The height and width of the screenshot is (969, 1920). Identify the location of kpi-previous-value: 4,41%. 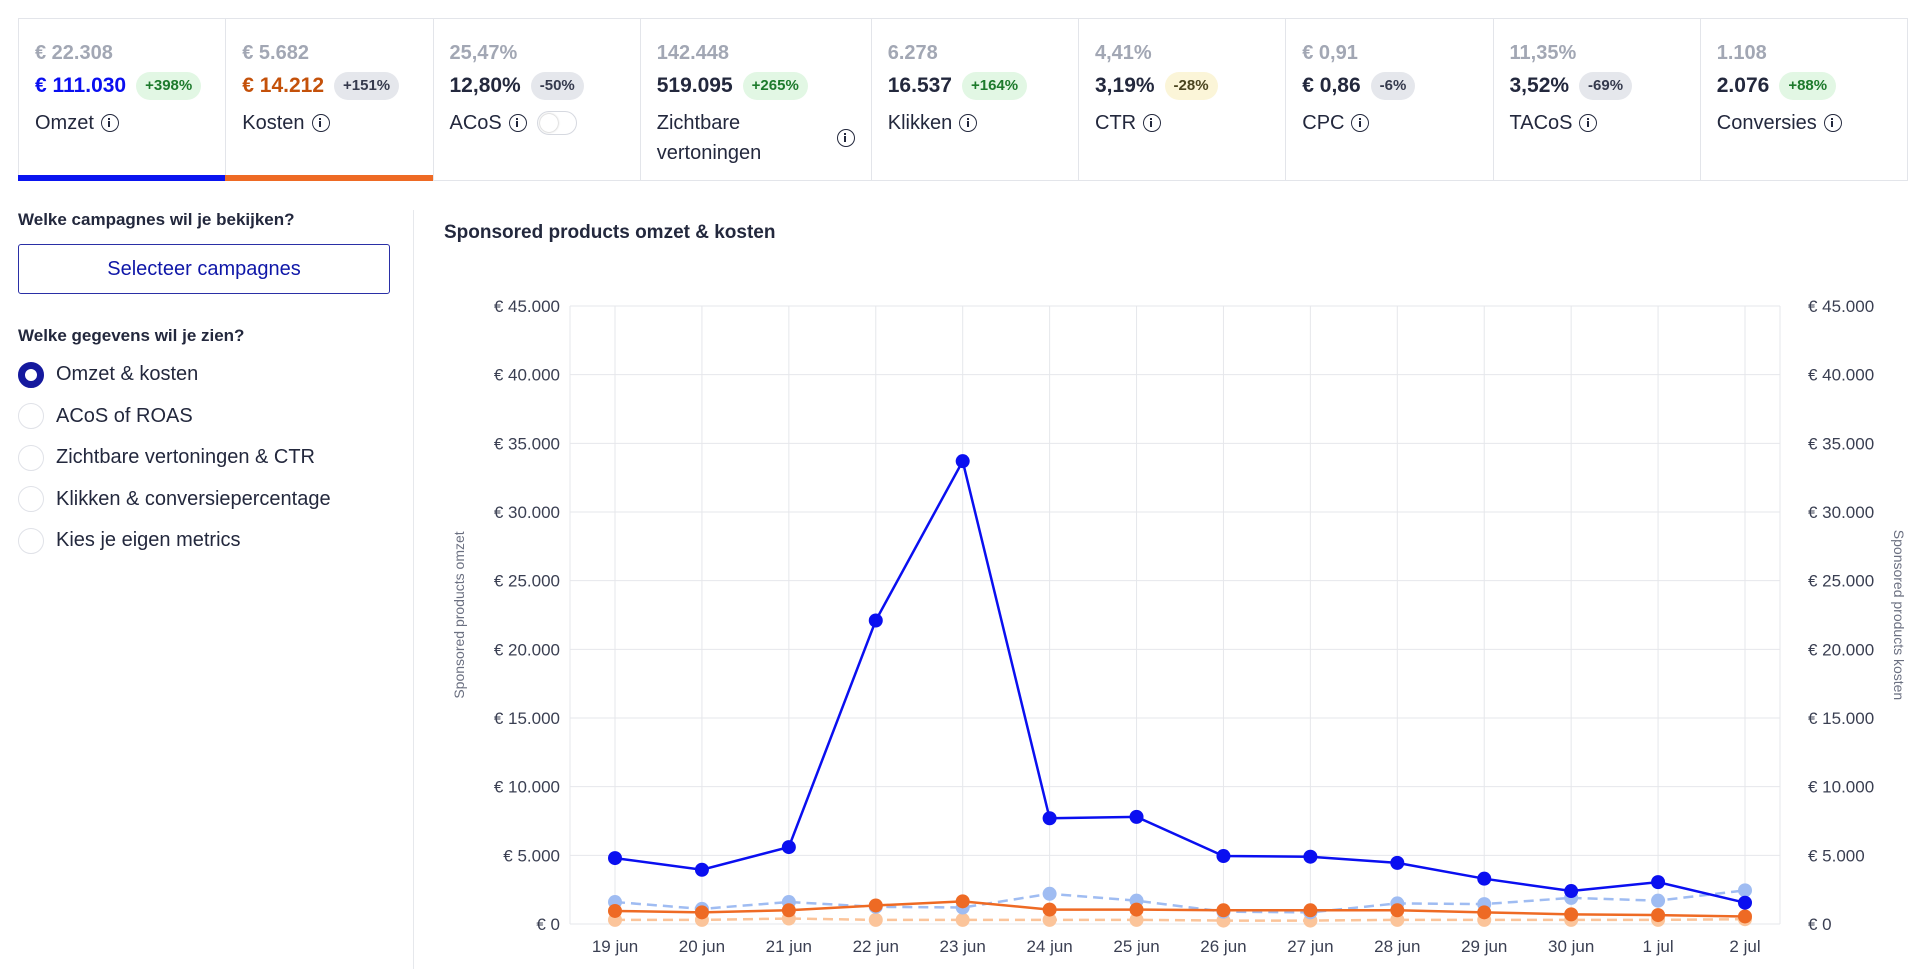
(1123, 53).